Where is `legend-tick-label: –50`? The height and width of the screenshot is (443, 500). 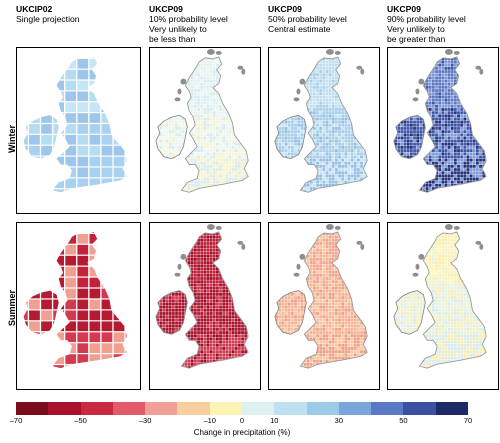
legend-tick-label: –50 is located at coordinates (80, 420).